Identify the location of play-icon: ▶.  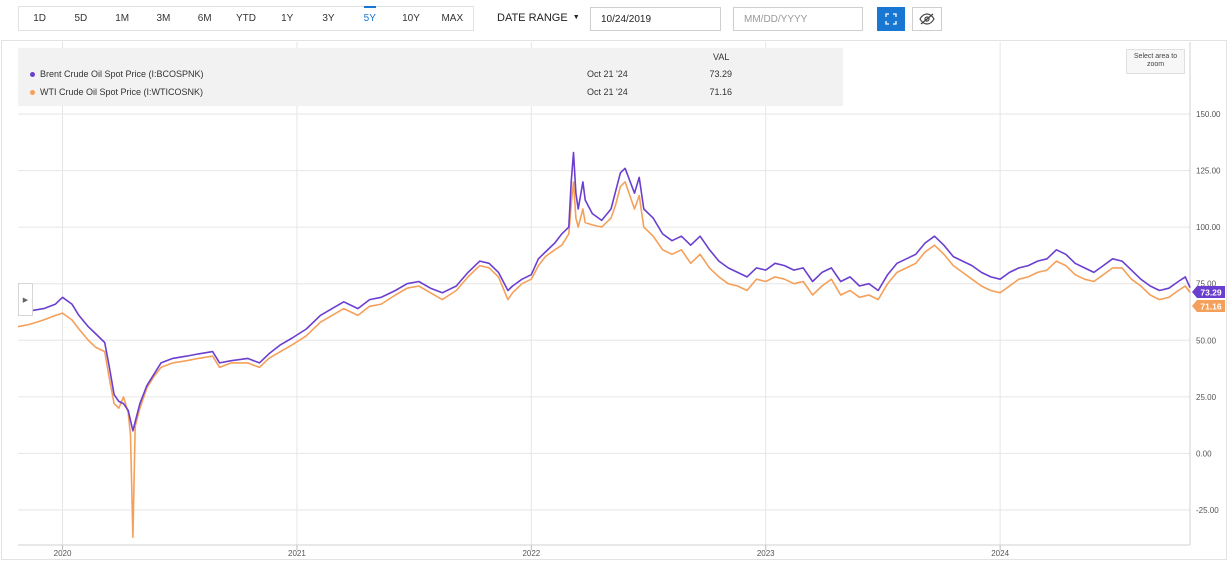
(25, 300).